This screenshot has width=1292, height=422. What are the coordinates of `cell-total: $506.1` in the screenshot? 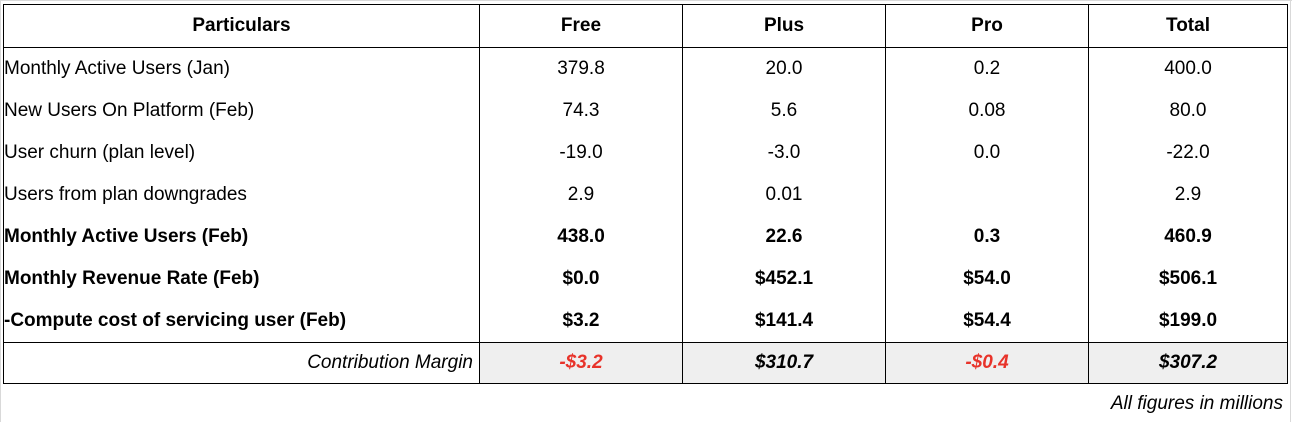 It's located at (1188, 279).